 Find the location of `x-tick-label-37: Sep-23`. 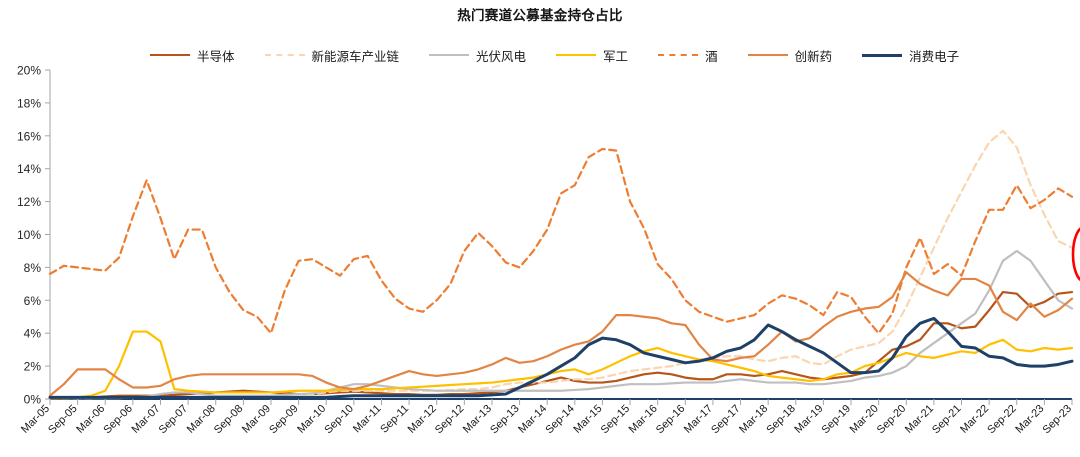

x-tick-label-37: Sep-23 is located at coordinates (1058, 420).